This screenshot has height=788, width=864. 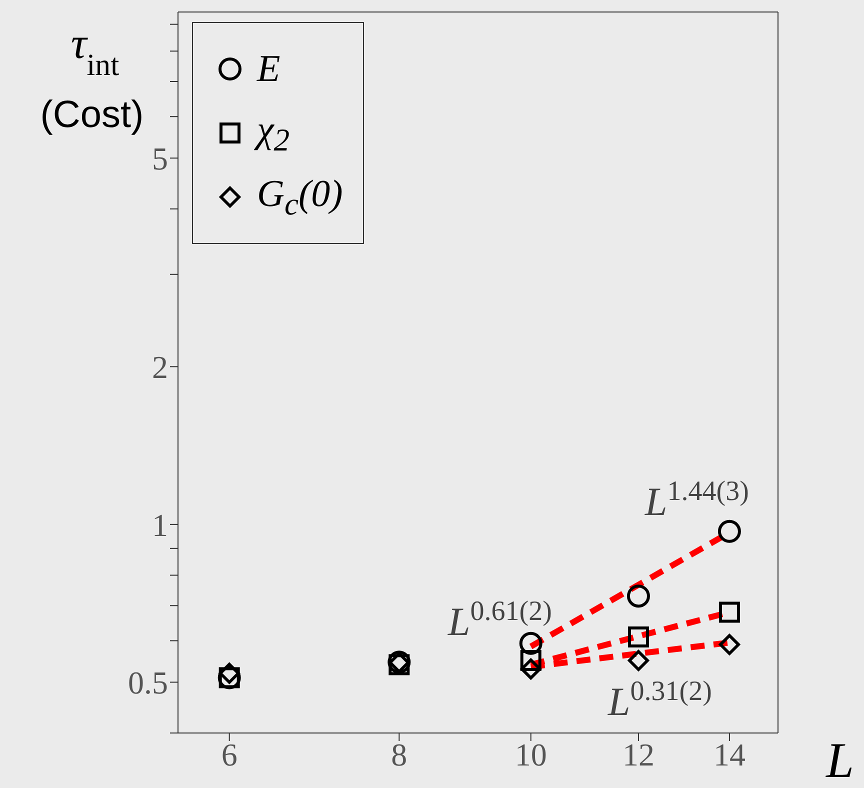 What do you see at coordinates (530, 754) in the screenshot?
I see `x-tick-label: 10` at bounding box center [530, 754].